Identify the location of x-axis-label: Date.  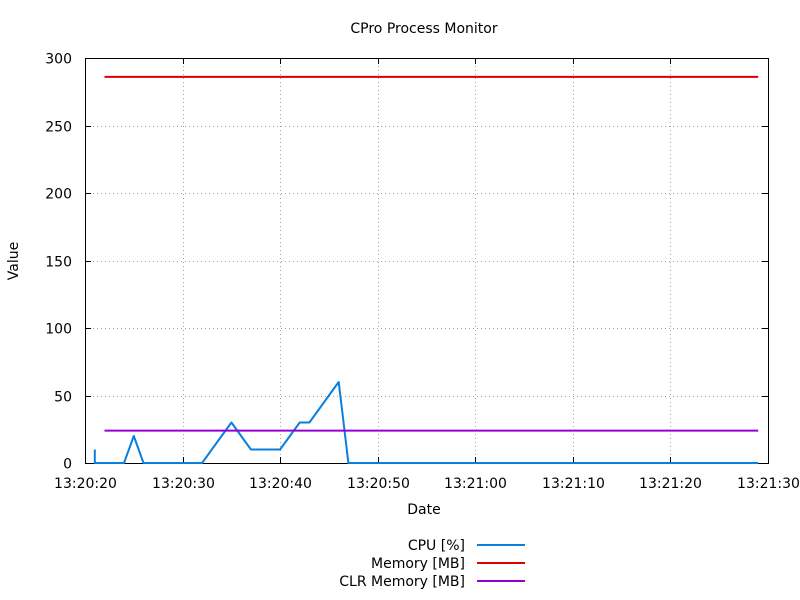
(423, 510).